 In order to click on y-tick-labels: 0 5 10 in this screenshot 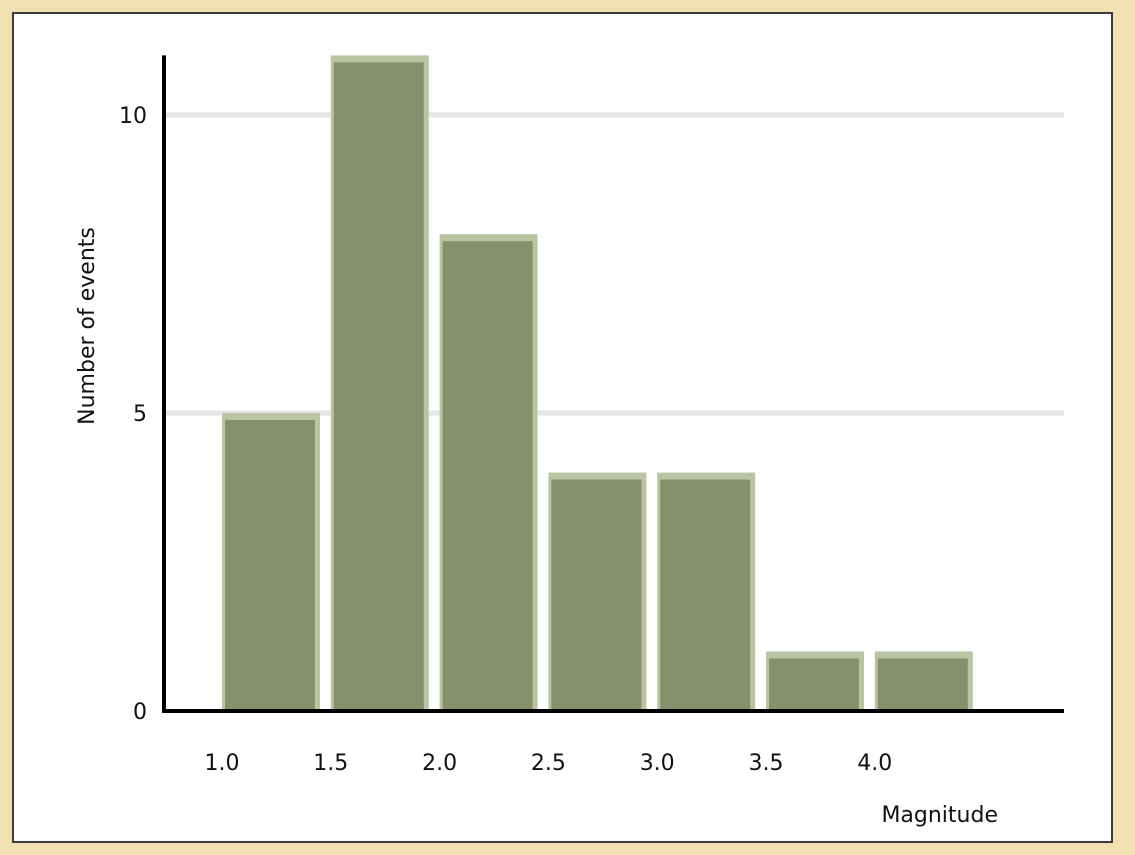, I will do `click(133, 414)`.